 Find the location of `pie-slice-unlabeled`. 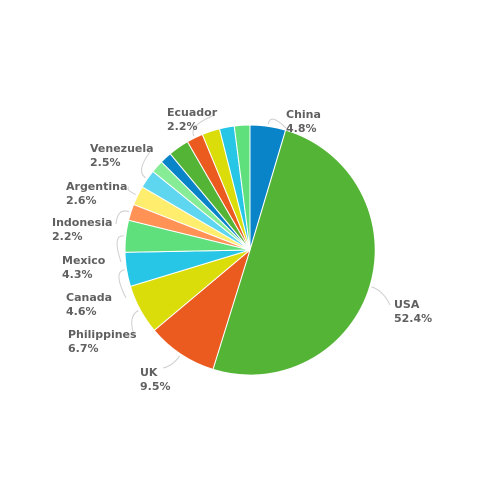

pie-slice-unlabeled is located at coordinates (242, 187).